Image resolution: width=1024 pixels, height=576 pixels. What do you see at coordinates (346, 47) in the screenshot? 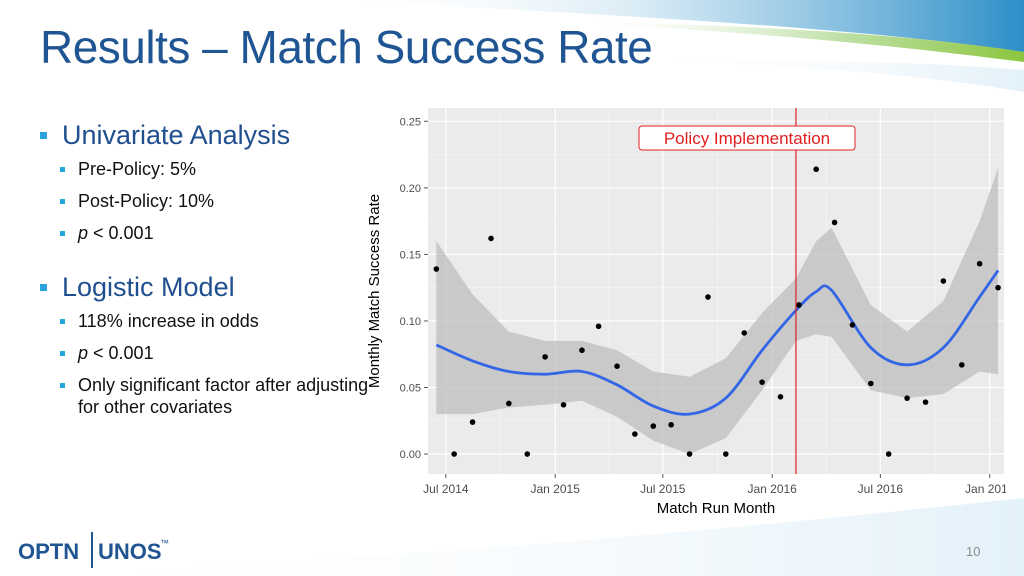
I see `slide-title: Results – Match Success Rate` at bounding box center [346, 47].